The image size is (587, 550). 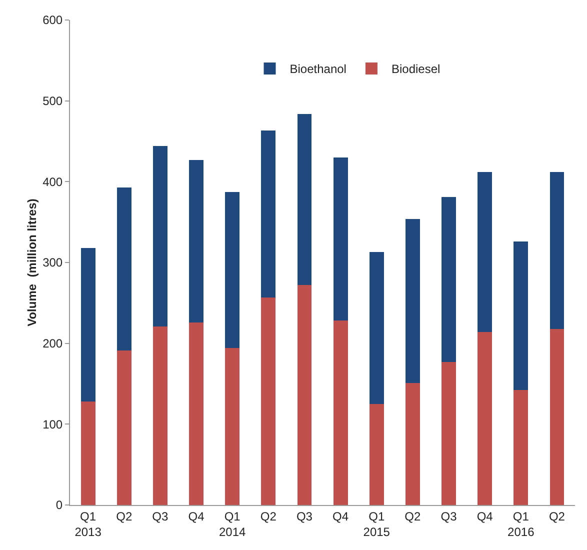 What do you see at coordinates (52, 343) in the screenshot?
I see `y-tick-label: 200` at bounding box center [52, 343].